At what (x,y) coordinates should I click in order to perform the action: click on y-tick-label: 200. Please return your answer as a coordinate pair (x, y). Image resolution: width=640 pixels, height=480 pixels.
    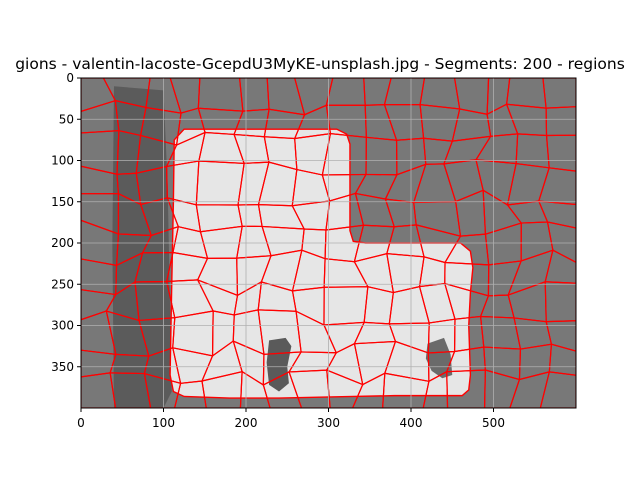
    Looking at the image, I should click on (62, 243).